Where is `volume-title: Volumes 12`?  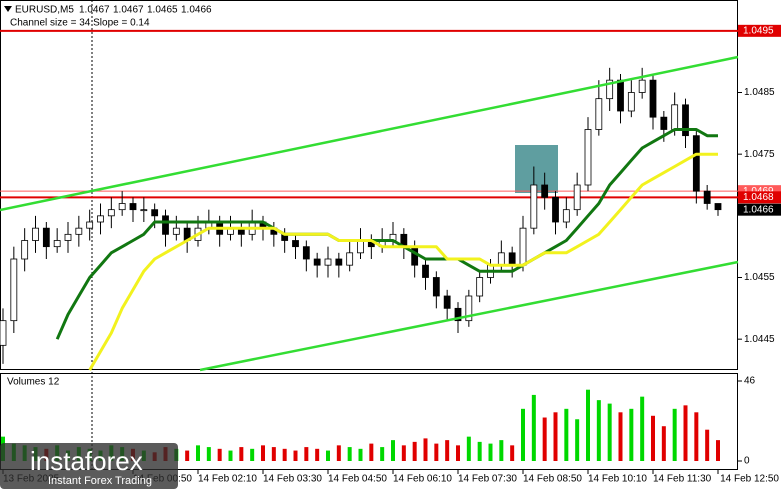 volume-title: Volumes 12 is located at coordinates (33, 382).